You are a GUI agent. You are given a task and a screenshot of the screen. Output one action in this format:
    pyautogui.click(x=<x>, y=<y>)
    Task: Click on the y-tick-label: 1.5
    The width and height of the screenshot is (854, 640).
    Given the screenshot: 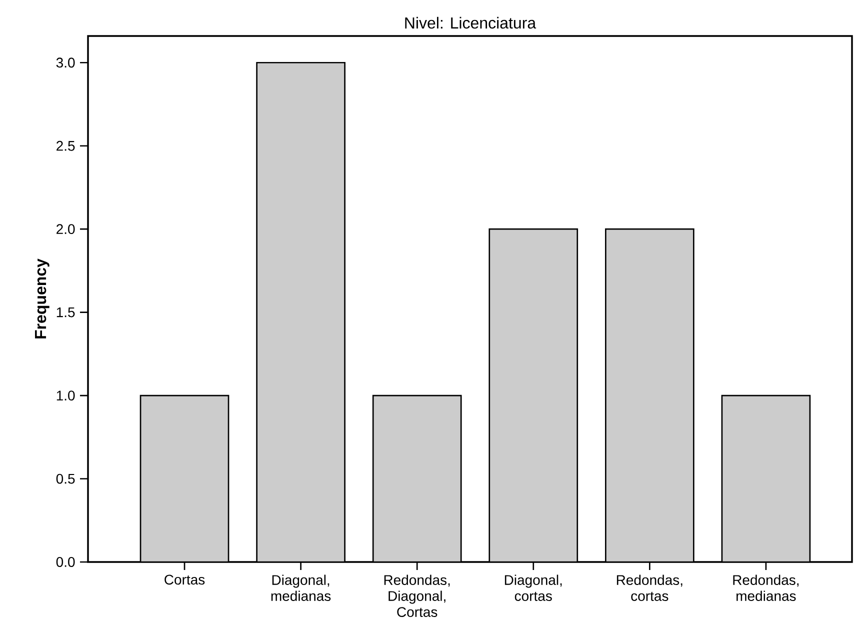 What is the action you would take?
    pyautogui.click(x=65, y=312)
    